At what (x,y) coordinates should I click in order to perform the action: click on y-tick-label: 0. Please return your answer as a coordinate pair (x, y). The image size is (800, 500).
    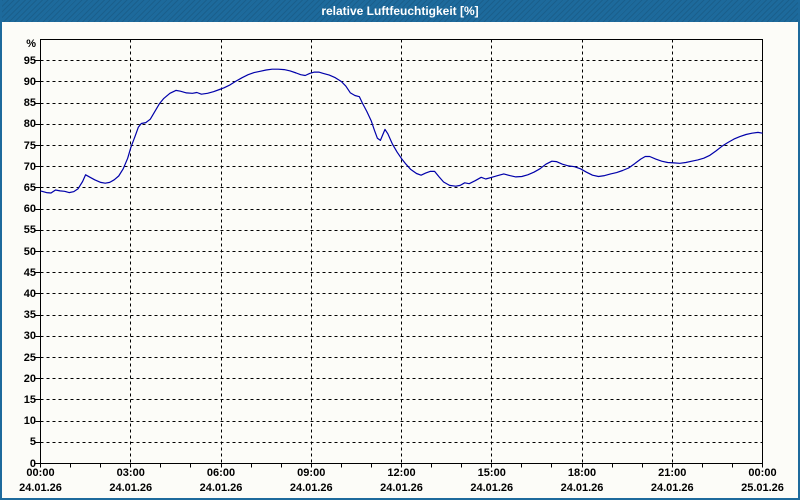
    Looking at the image, I should click on (32, 463).